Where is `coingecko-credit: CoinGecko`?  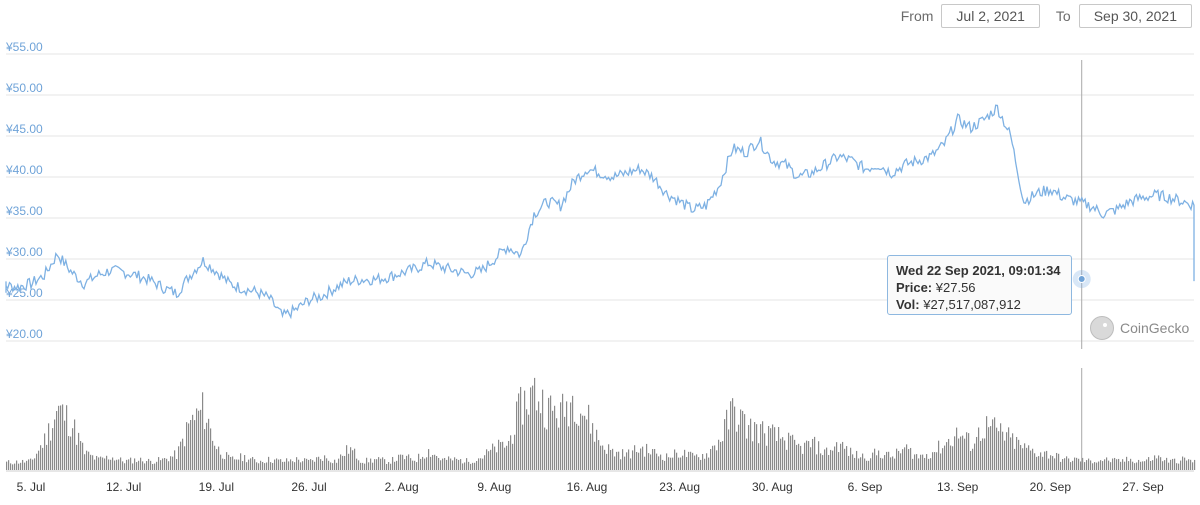
coingecko-credit: CoinGecko is located at coordinates (1139, 328).